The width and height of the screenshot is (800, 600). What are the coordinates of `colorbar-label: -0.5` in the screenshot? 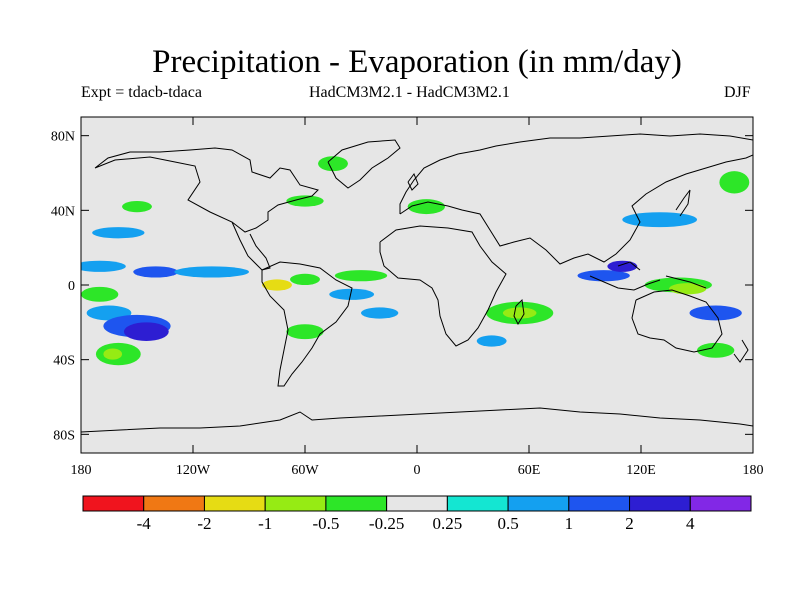 It's located at (325, 523).